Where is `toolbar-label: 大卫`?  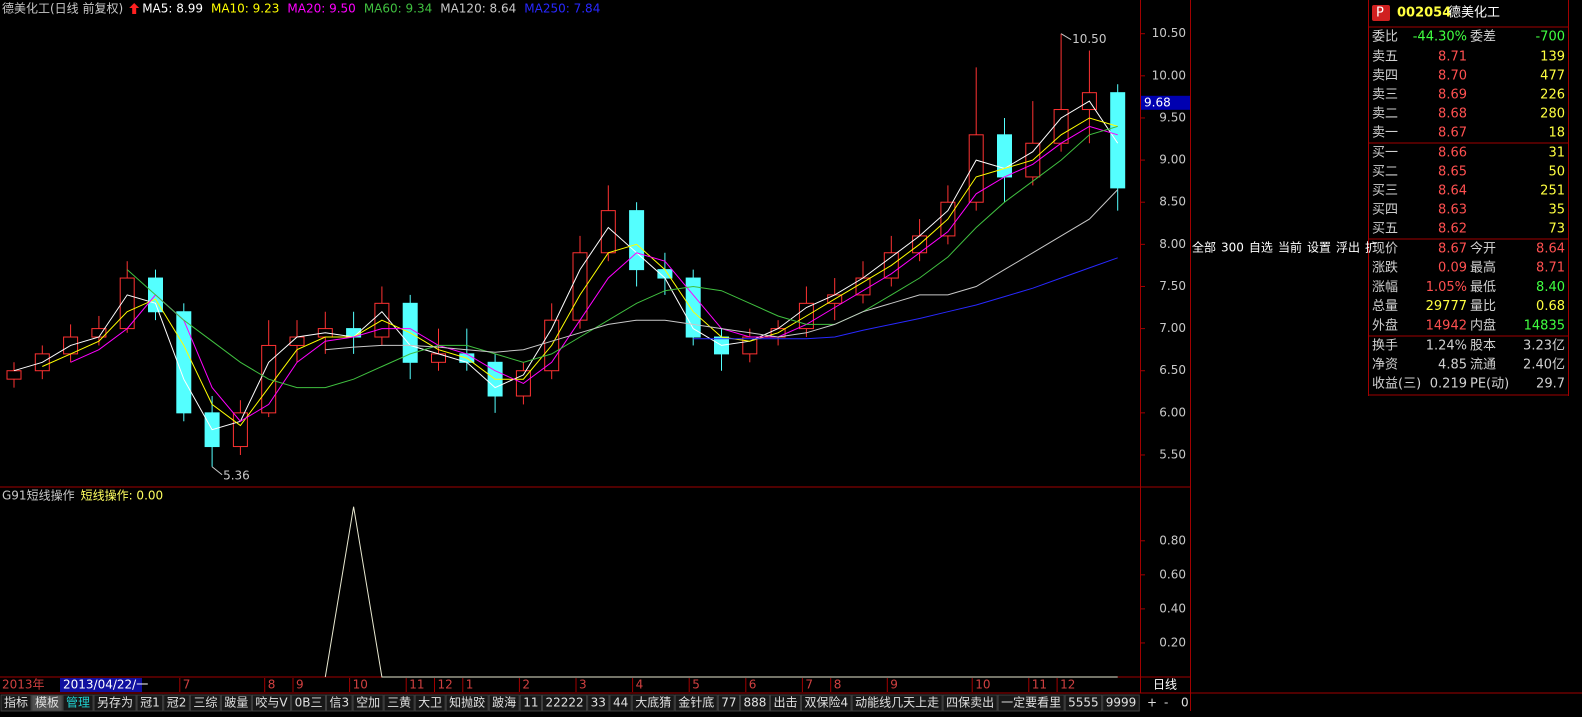 toolbar-label: 大卫 is located at coordinates (430, 703).